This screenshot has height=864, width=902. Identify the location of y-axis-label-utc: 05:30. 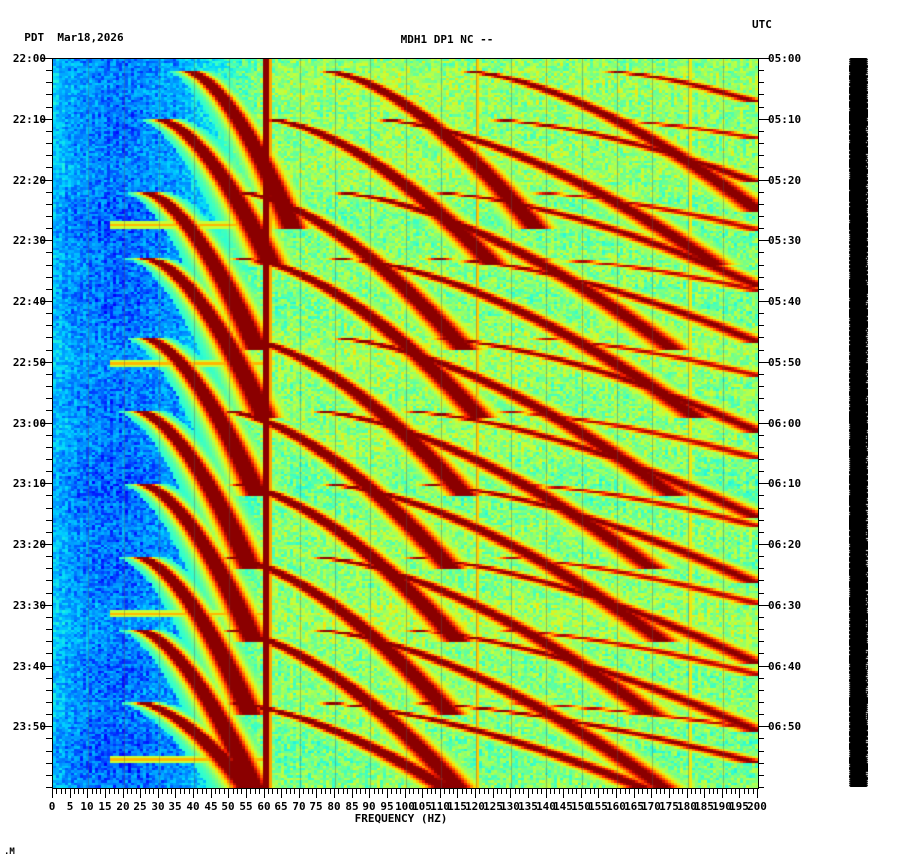
(785, 240).